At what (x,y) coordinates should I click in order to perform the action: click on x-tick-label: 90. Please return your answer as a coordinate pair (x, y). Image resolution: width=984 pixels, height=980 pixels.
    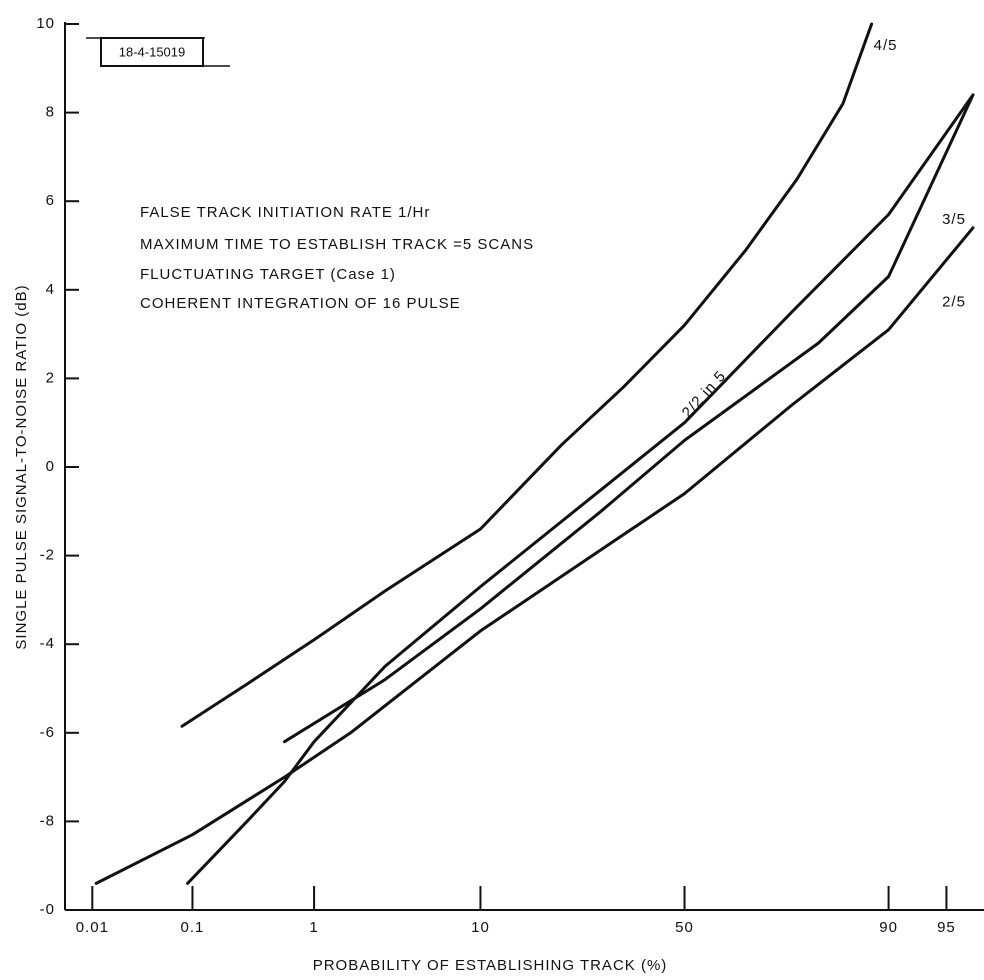
    Looking at the image, I should click on (888, 927).